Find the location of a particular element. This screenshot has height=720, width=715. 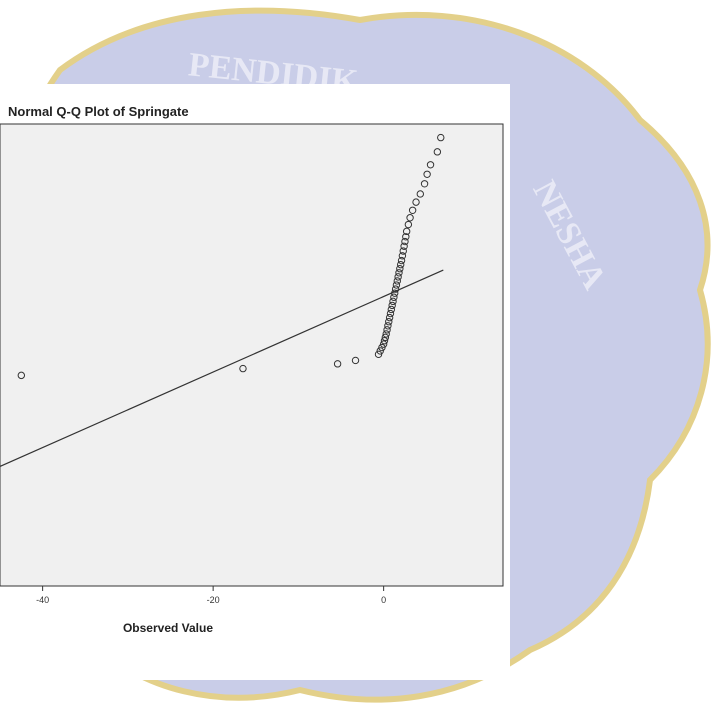

x-tick-label-1: -20 is located at coordinates (213, 600).